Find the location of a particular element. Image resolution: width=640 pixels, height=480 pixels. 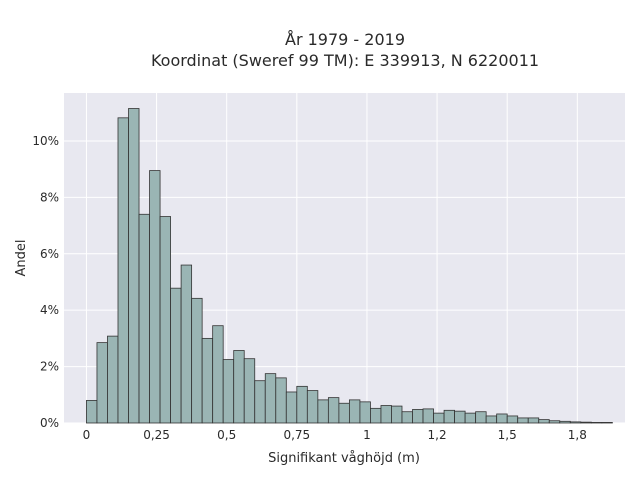

y-tick-label: 2% is located at coordinates (49, 367).